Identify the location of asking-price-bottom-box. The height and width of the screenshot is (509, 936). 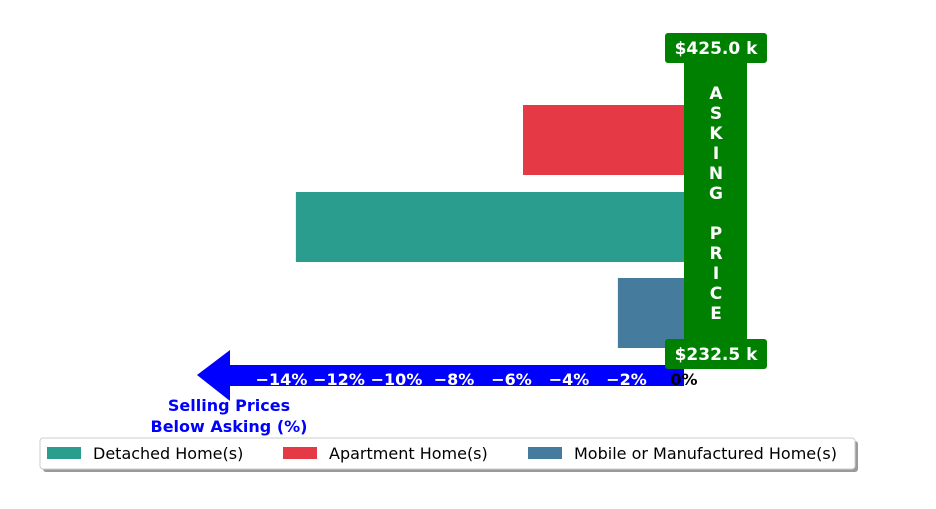
(716, 354).